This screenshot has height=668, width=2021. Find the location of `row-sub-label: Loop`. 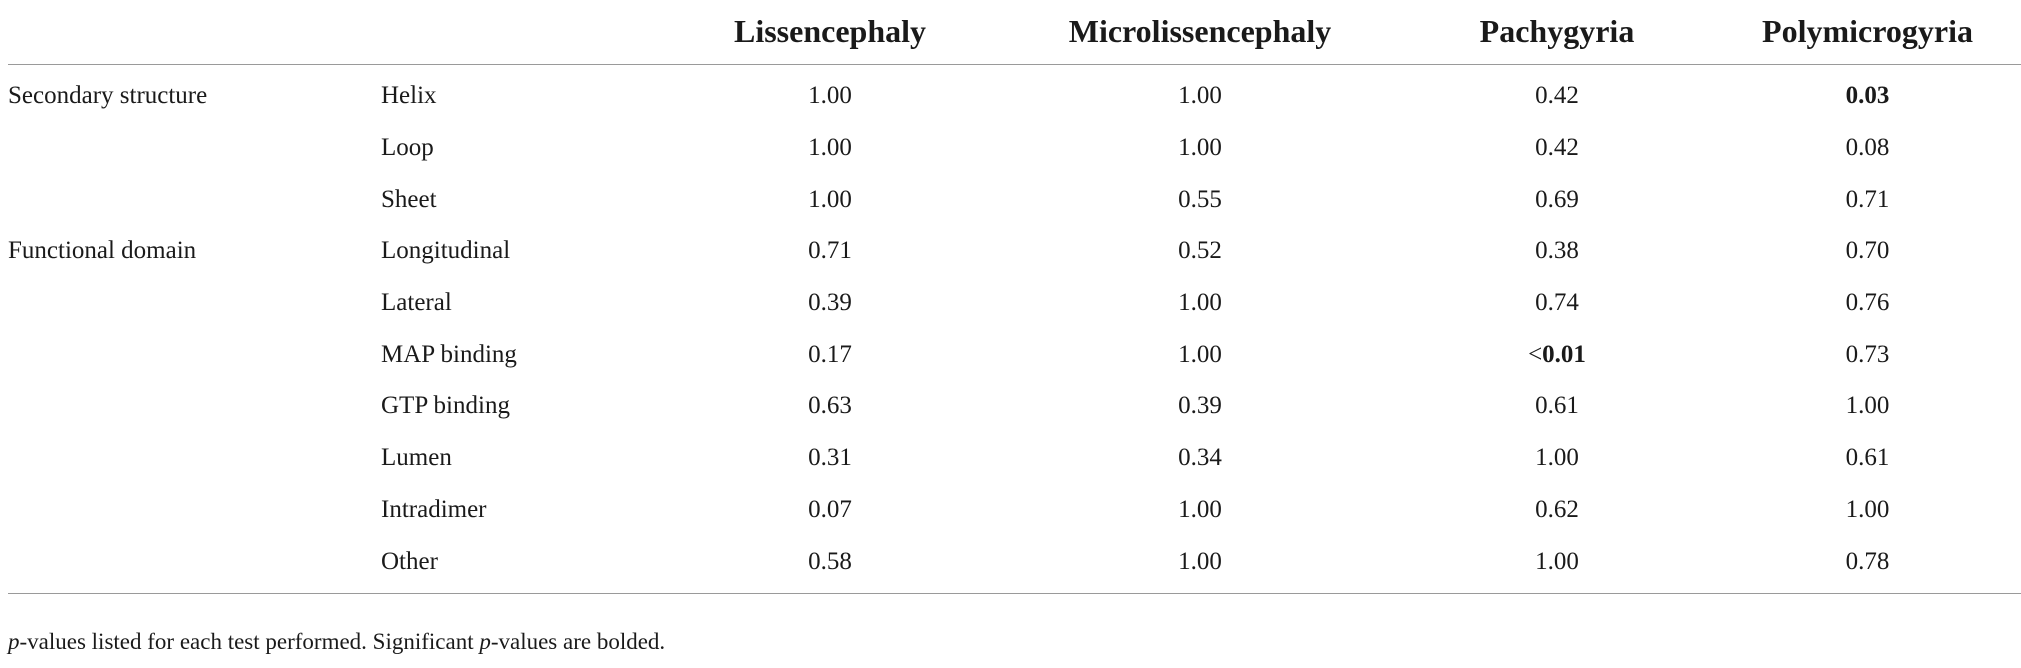

row-sub-label: Loop is located at coordinates (407, 148).